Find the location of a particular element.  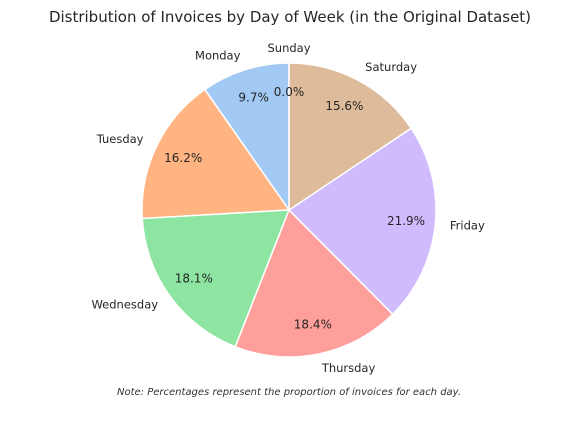

category-label-thursday: Thursday is located at coordinates (348, 368).